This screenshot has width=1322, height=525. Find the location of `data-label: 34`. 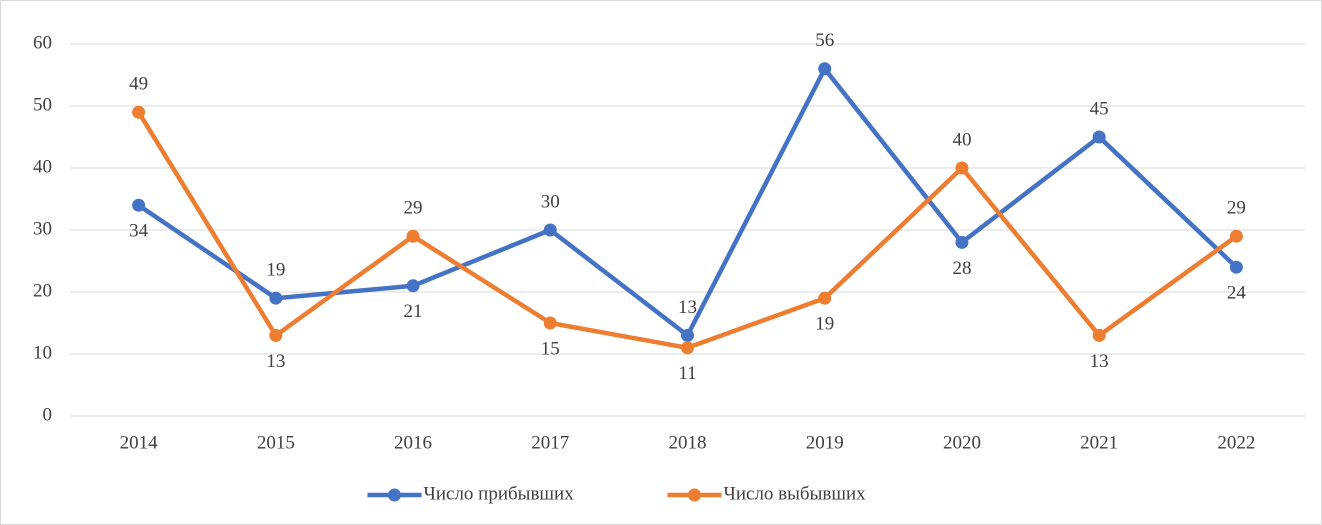

data-label: 34 is located at coordinates (139, 231).